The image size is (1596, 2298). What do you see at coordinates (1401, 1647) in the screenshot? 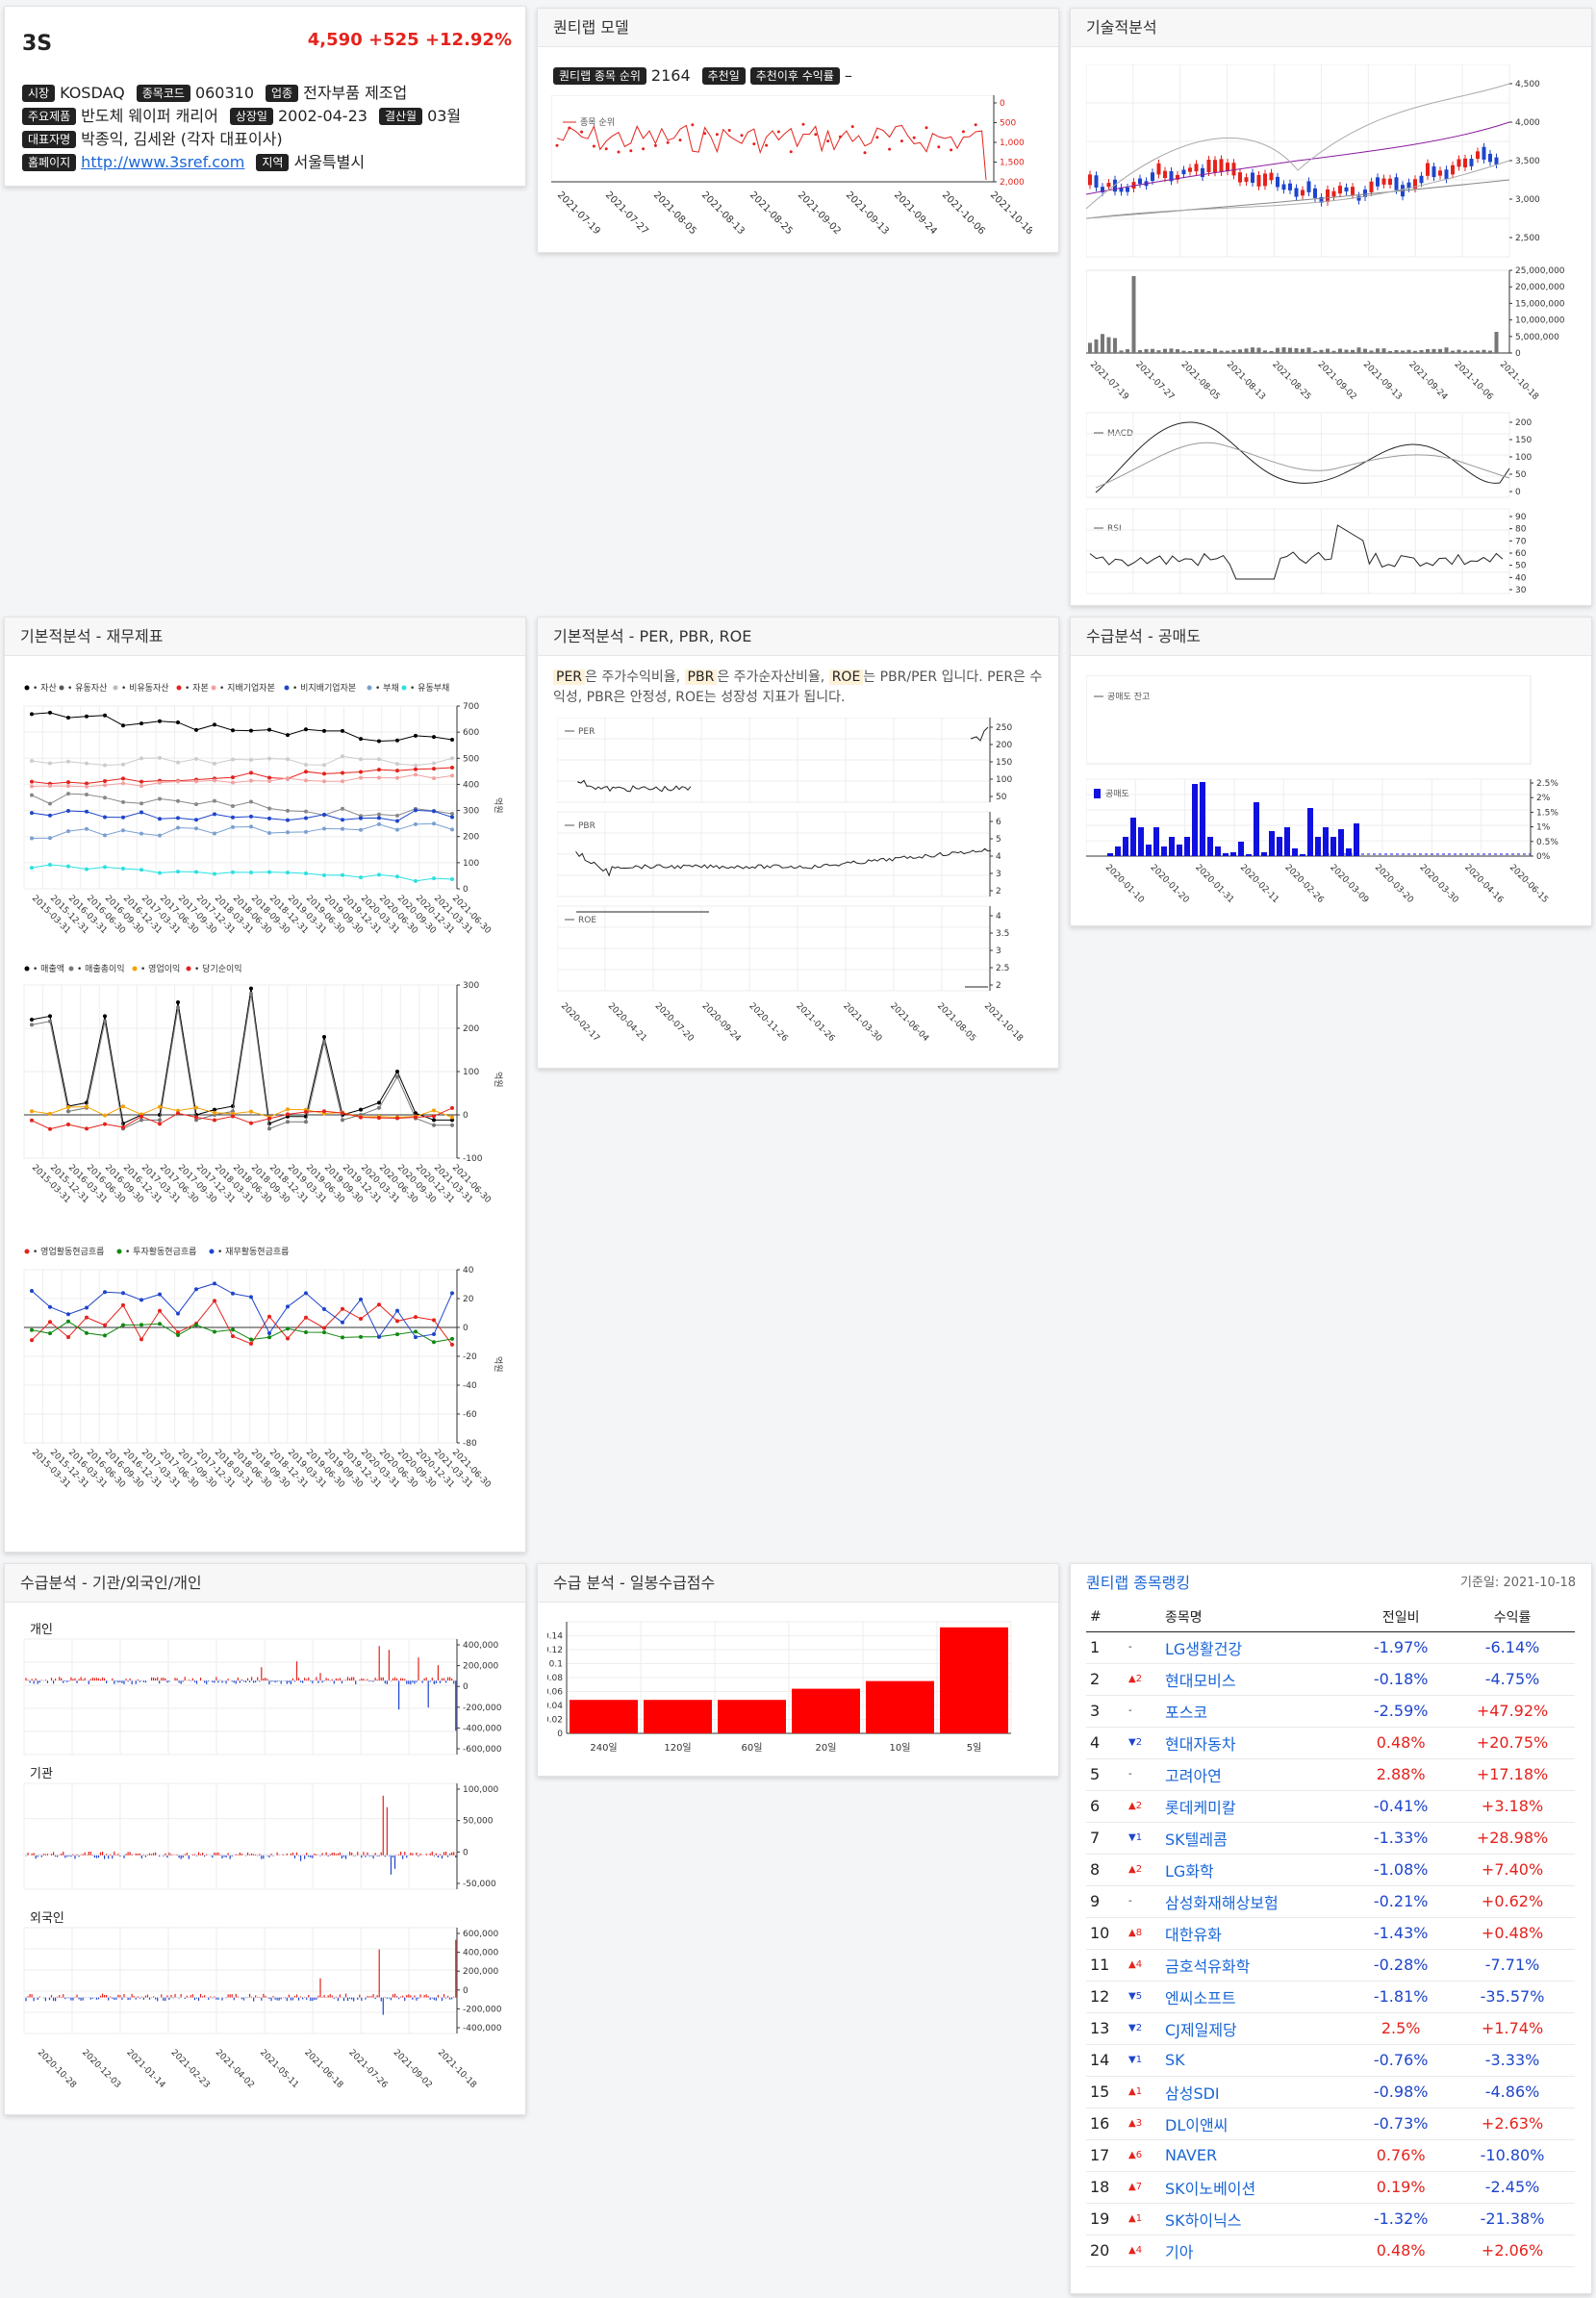
I see `day-change: -1.97%` at bounding box center [1401, 1647].